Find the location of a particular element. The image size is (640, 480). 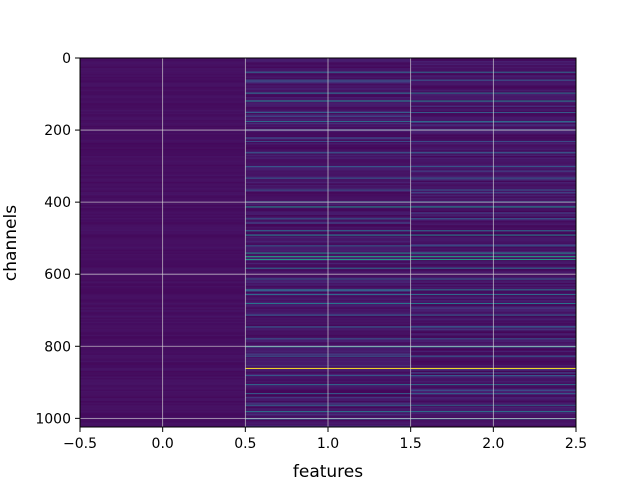

x-tick-label: 2.5 is located at coordinates (576, 444).